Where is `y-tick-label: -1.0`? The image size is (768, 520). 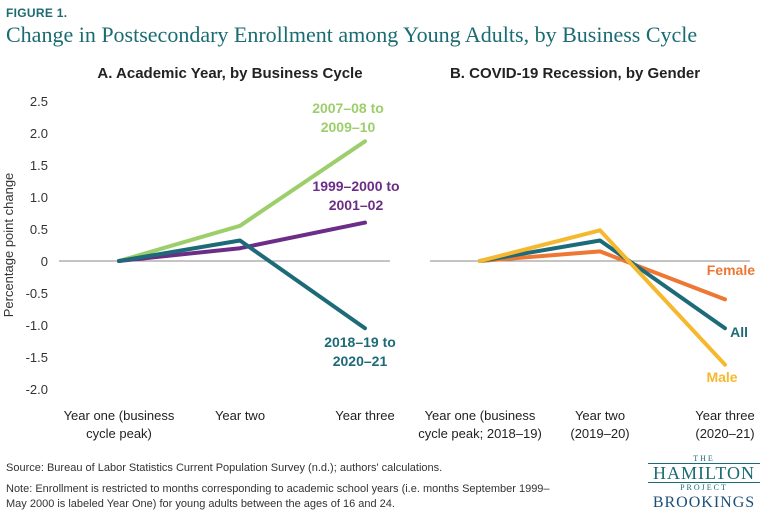
y-tick-label: -1.0 is located at coordinates (37, 325).